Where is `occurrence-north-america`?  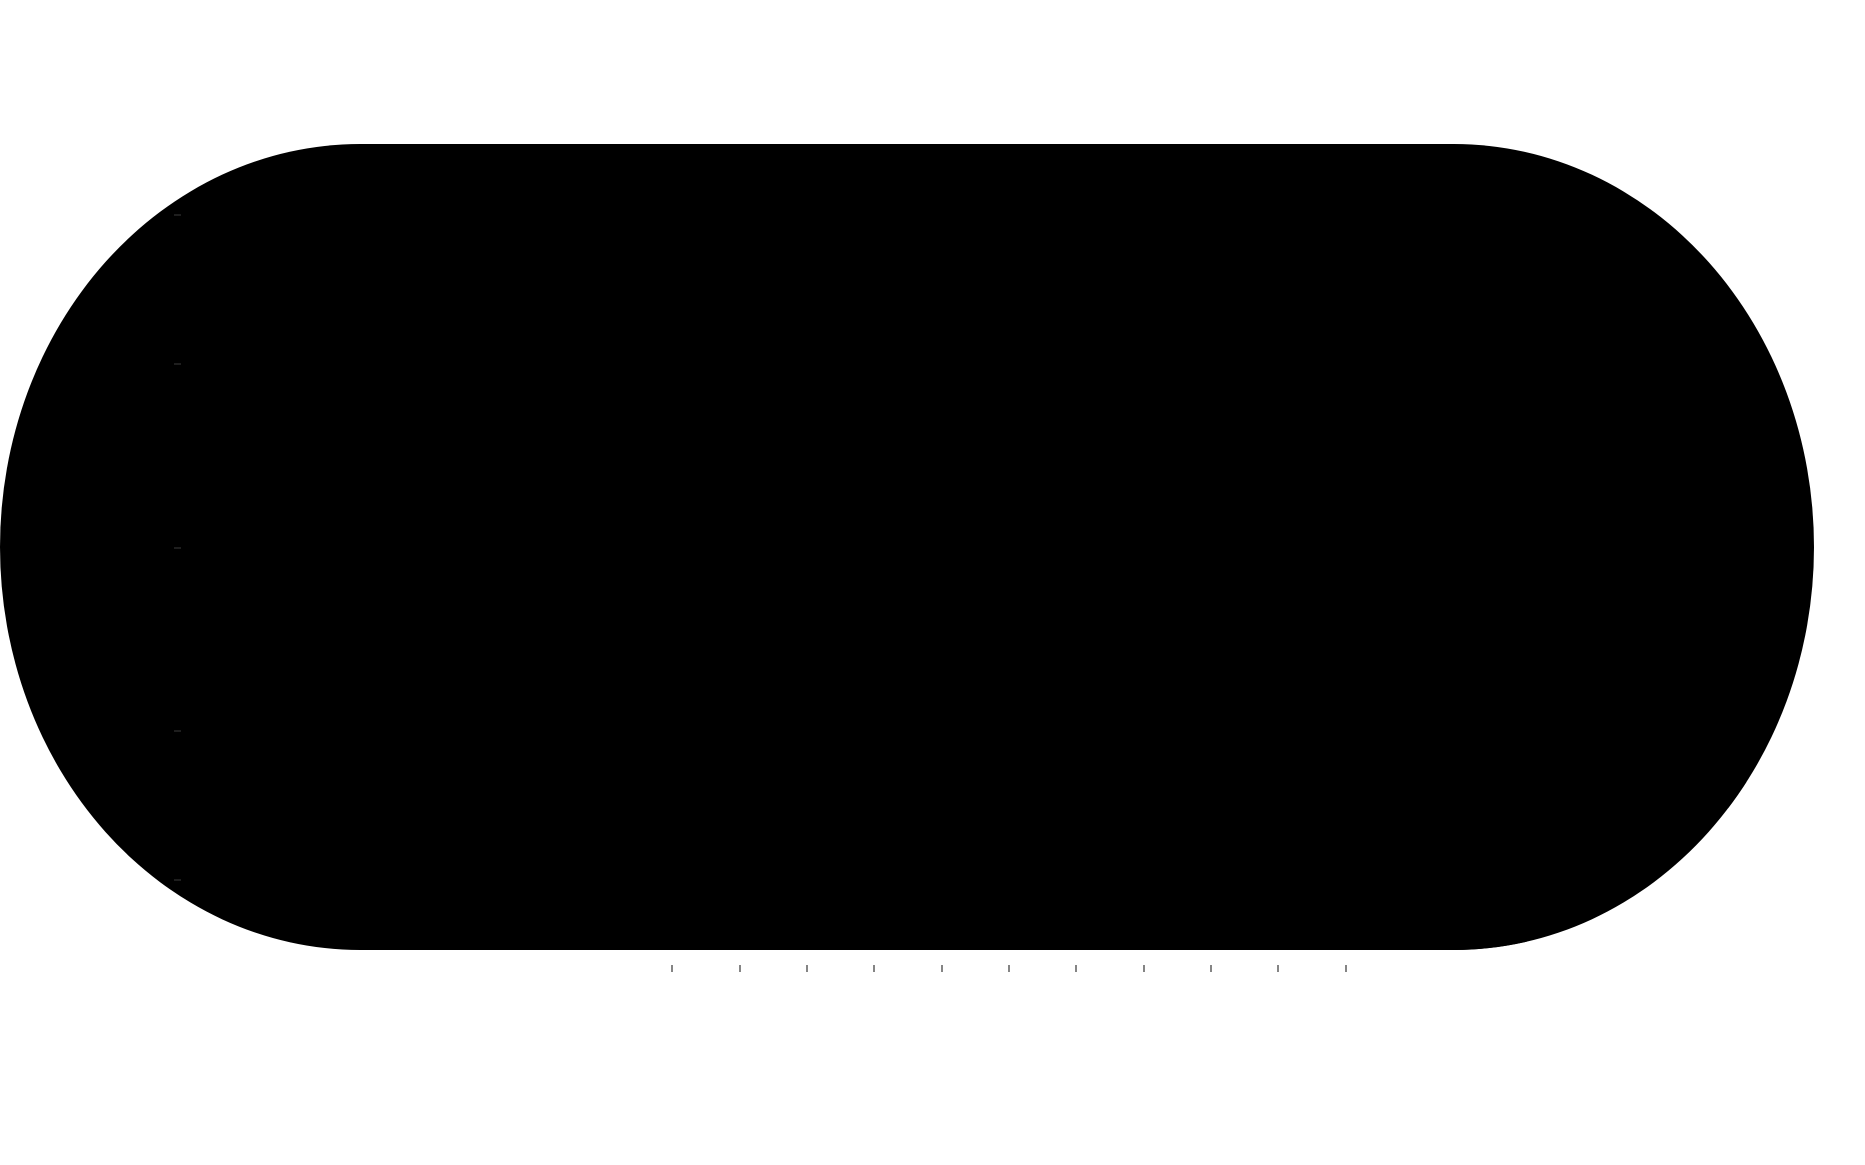 occurrence-north-america is located at coordinates (682, 312).